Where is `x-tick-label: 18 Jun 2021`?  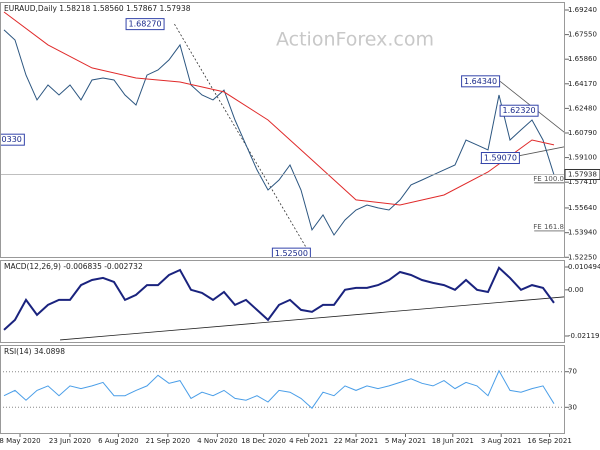
x-tick-label: 18 Jun 2021 is located at coordinates (453, 441).